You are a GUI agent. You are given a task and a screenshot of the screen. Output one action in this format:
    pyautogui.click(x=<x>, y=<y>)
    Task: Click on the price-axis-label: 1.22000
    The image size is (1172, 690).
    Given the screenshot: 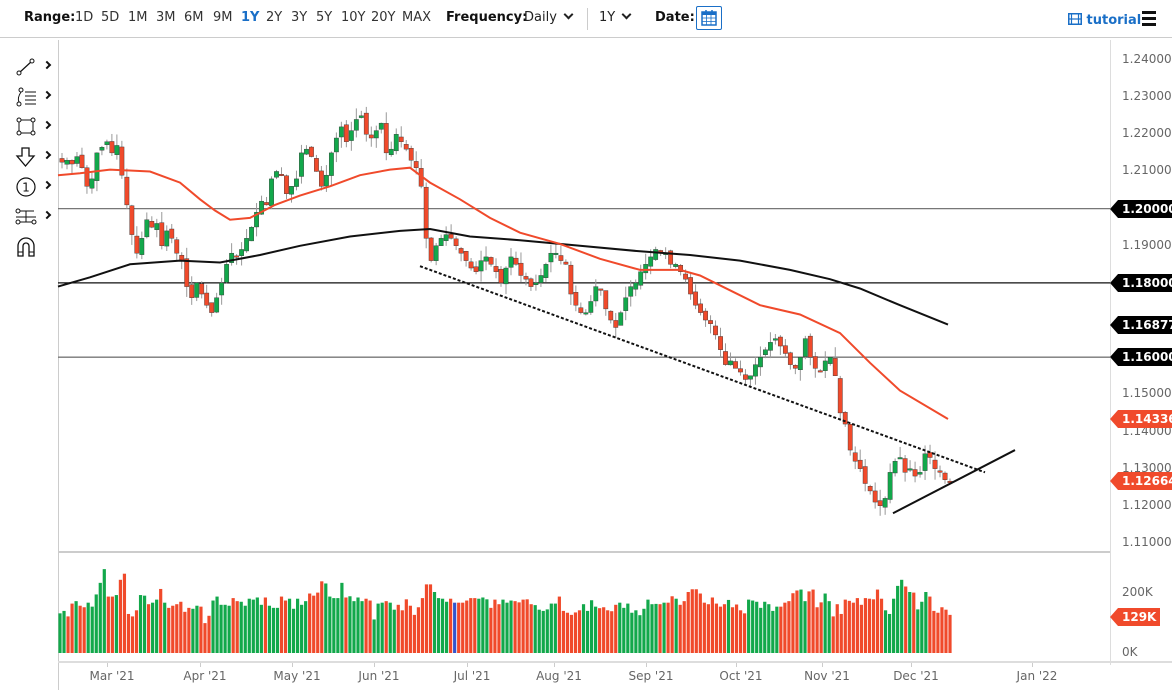 What is the action you would take?
    pyautogui.click(x=1147, y=133)
    